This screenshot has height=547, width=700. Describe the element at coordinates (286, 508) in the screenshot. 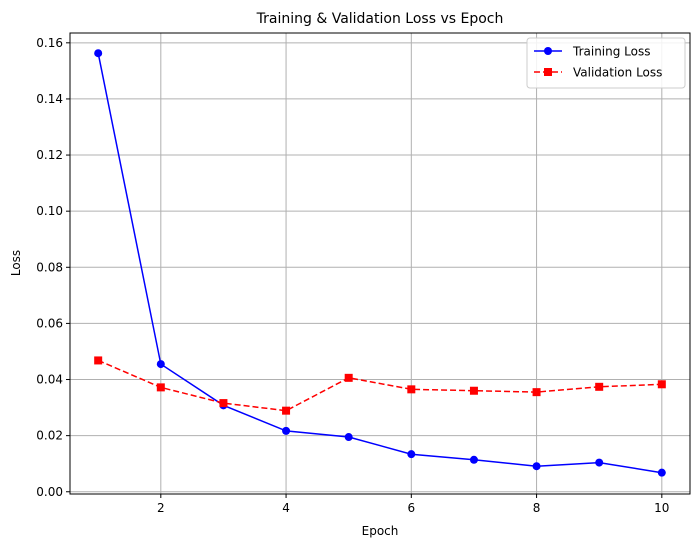

I see `x-tick-label: 4` at that location.